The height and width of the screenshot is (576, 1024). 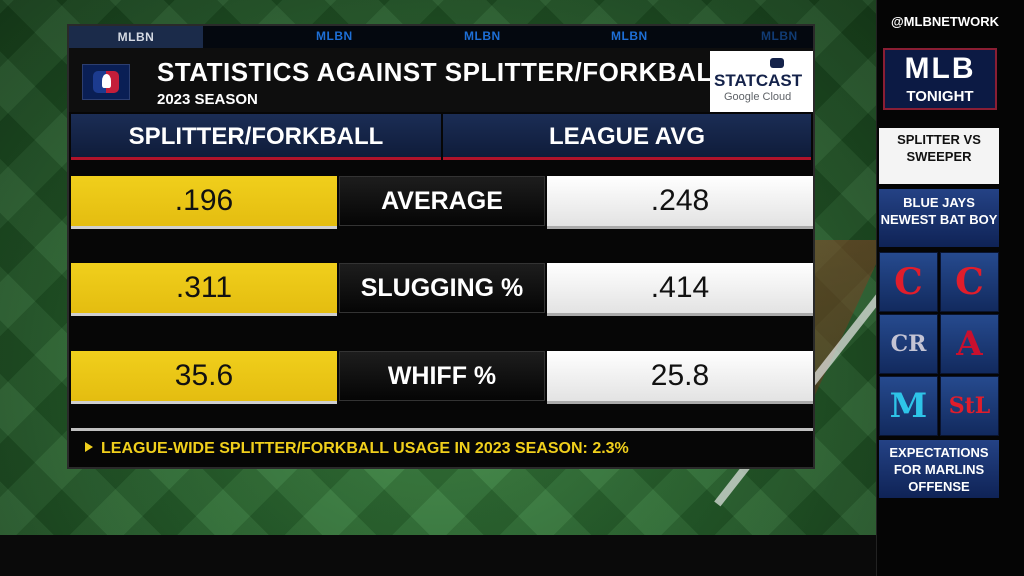 I want to click on stat-row: .196 AVERAGE .248, so click(x=442, y=203).